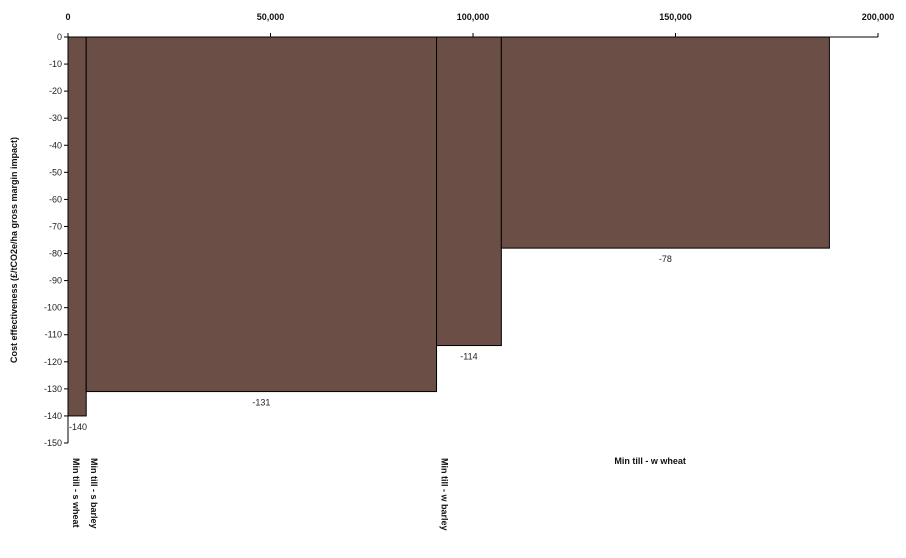  What do you see at coordinates (271, 17) in the screenshot?
I see `x-tick-label: 50,000` at bounding box center [271, 17].